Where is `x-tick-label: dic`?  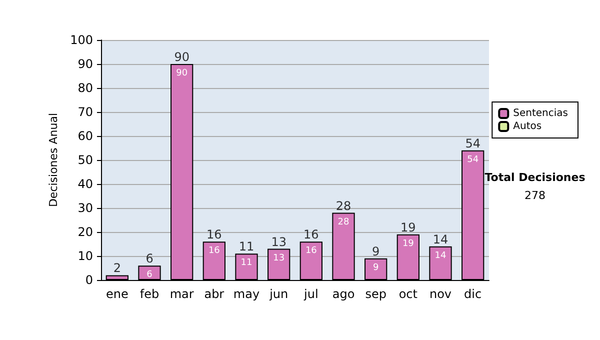 x-tick-label: dic is located at coordinates (473, 294).